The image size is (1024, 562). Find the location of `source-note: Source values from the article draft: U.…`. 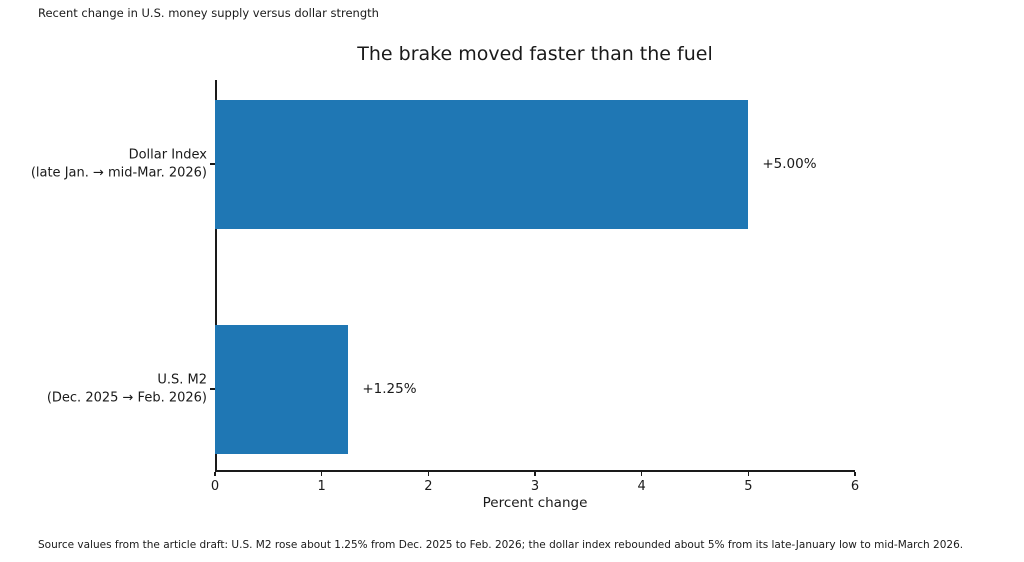

source-note: Source values from the article draft: U.… is located at coordinates (501, 545).